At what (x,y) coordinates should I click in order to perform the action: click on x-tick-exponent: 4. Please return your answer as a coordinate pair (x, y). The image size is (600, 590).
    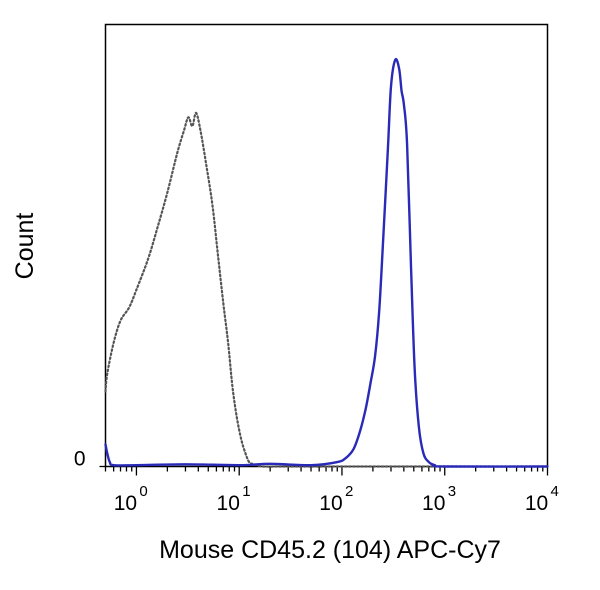
    Looking at the image, I should click on (555, 491).